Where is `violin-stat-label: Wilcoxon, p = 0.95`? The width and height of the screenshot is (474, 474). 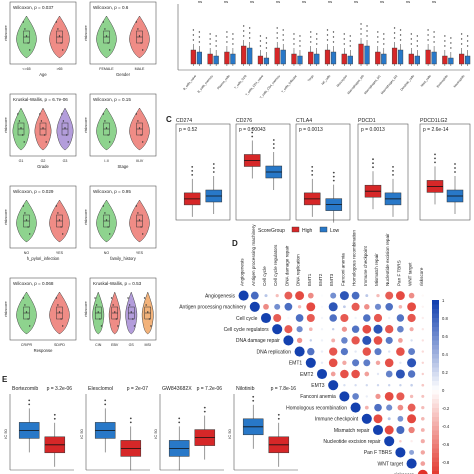 violin-stat-label: Wilcoxon, p = 0.95 is located at coordinates (112, 191).